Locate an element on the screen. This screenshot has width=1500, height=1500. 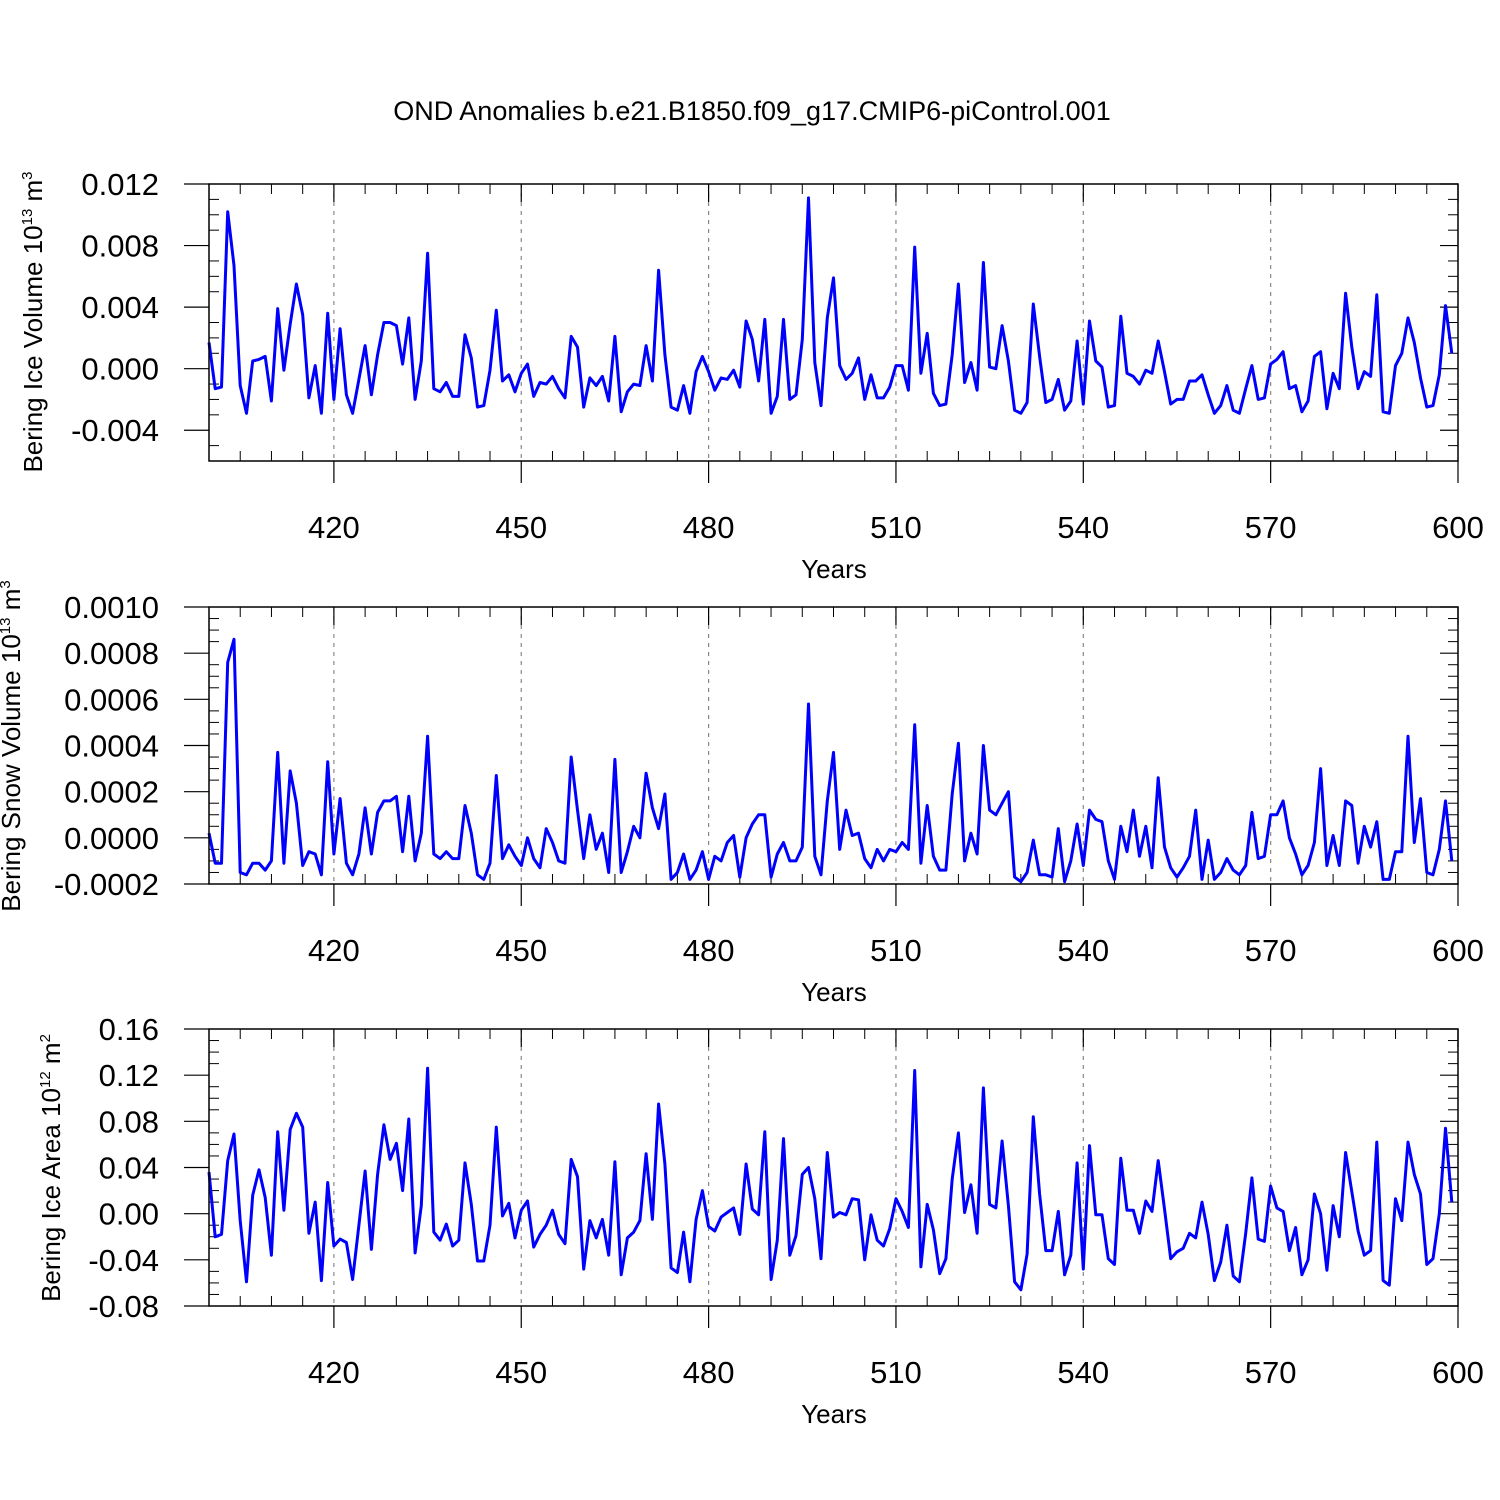
y-tick-label: 0.0006 is located at coordinates (111, 699).